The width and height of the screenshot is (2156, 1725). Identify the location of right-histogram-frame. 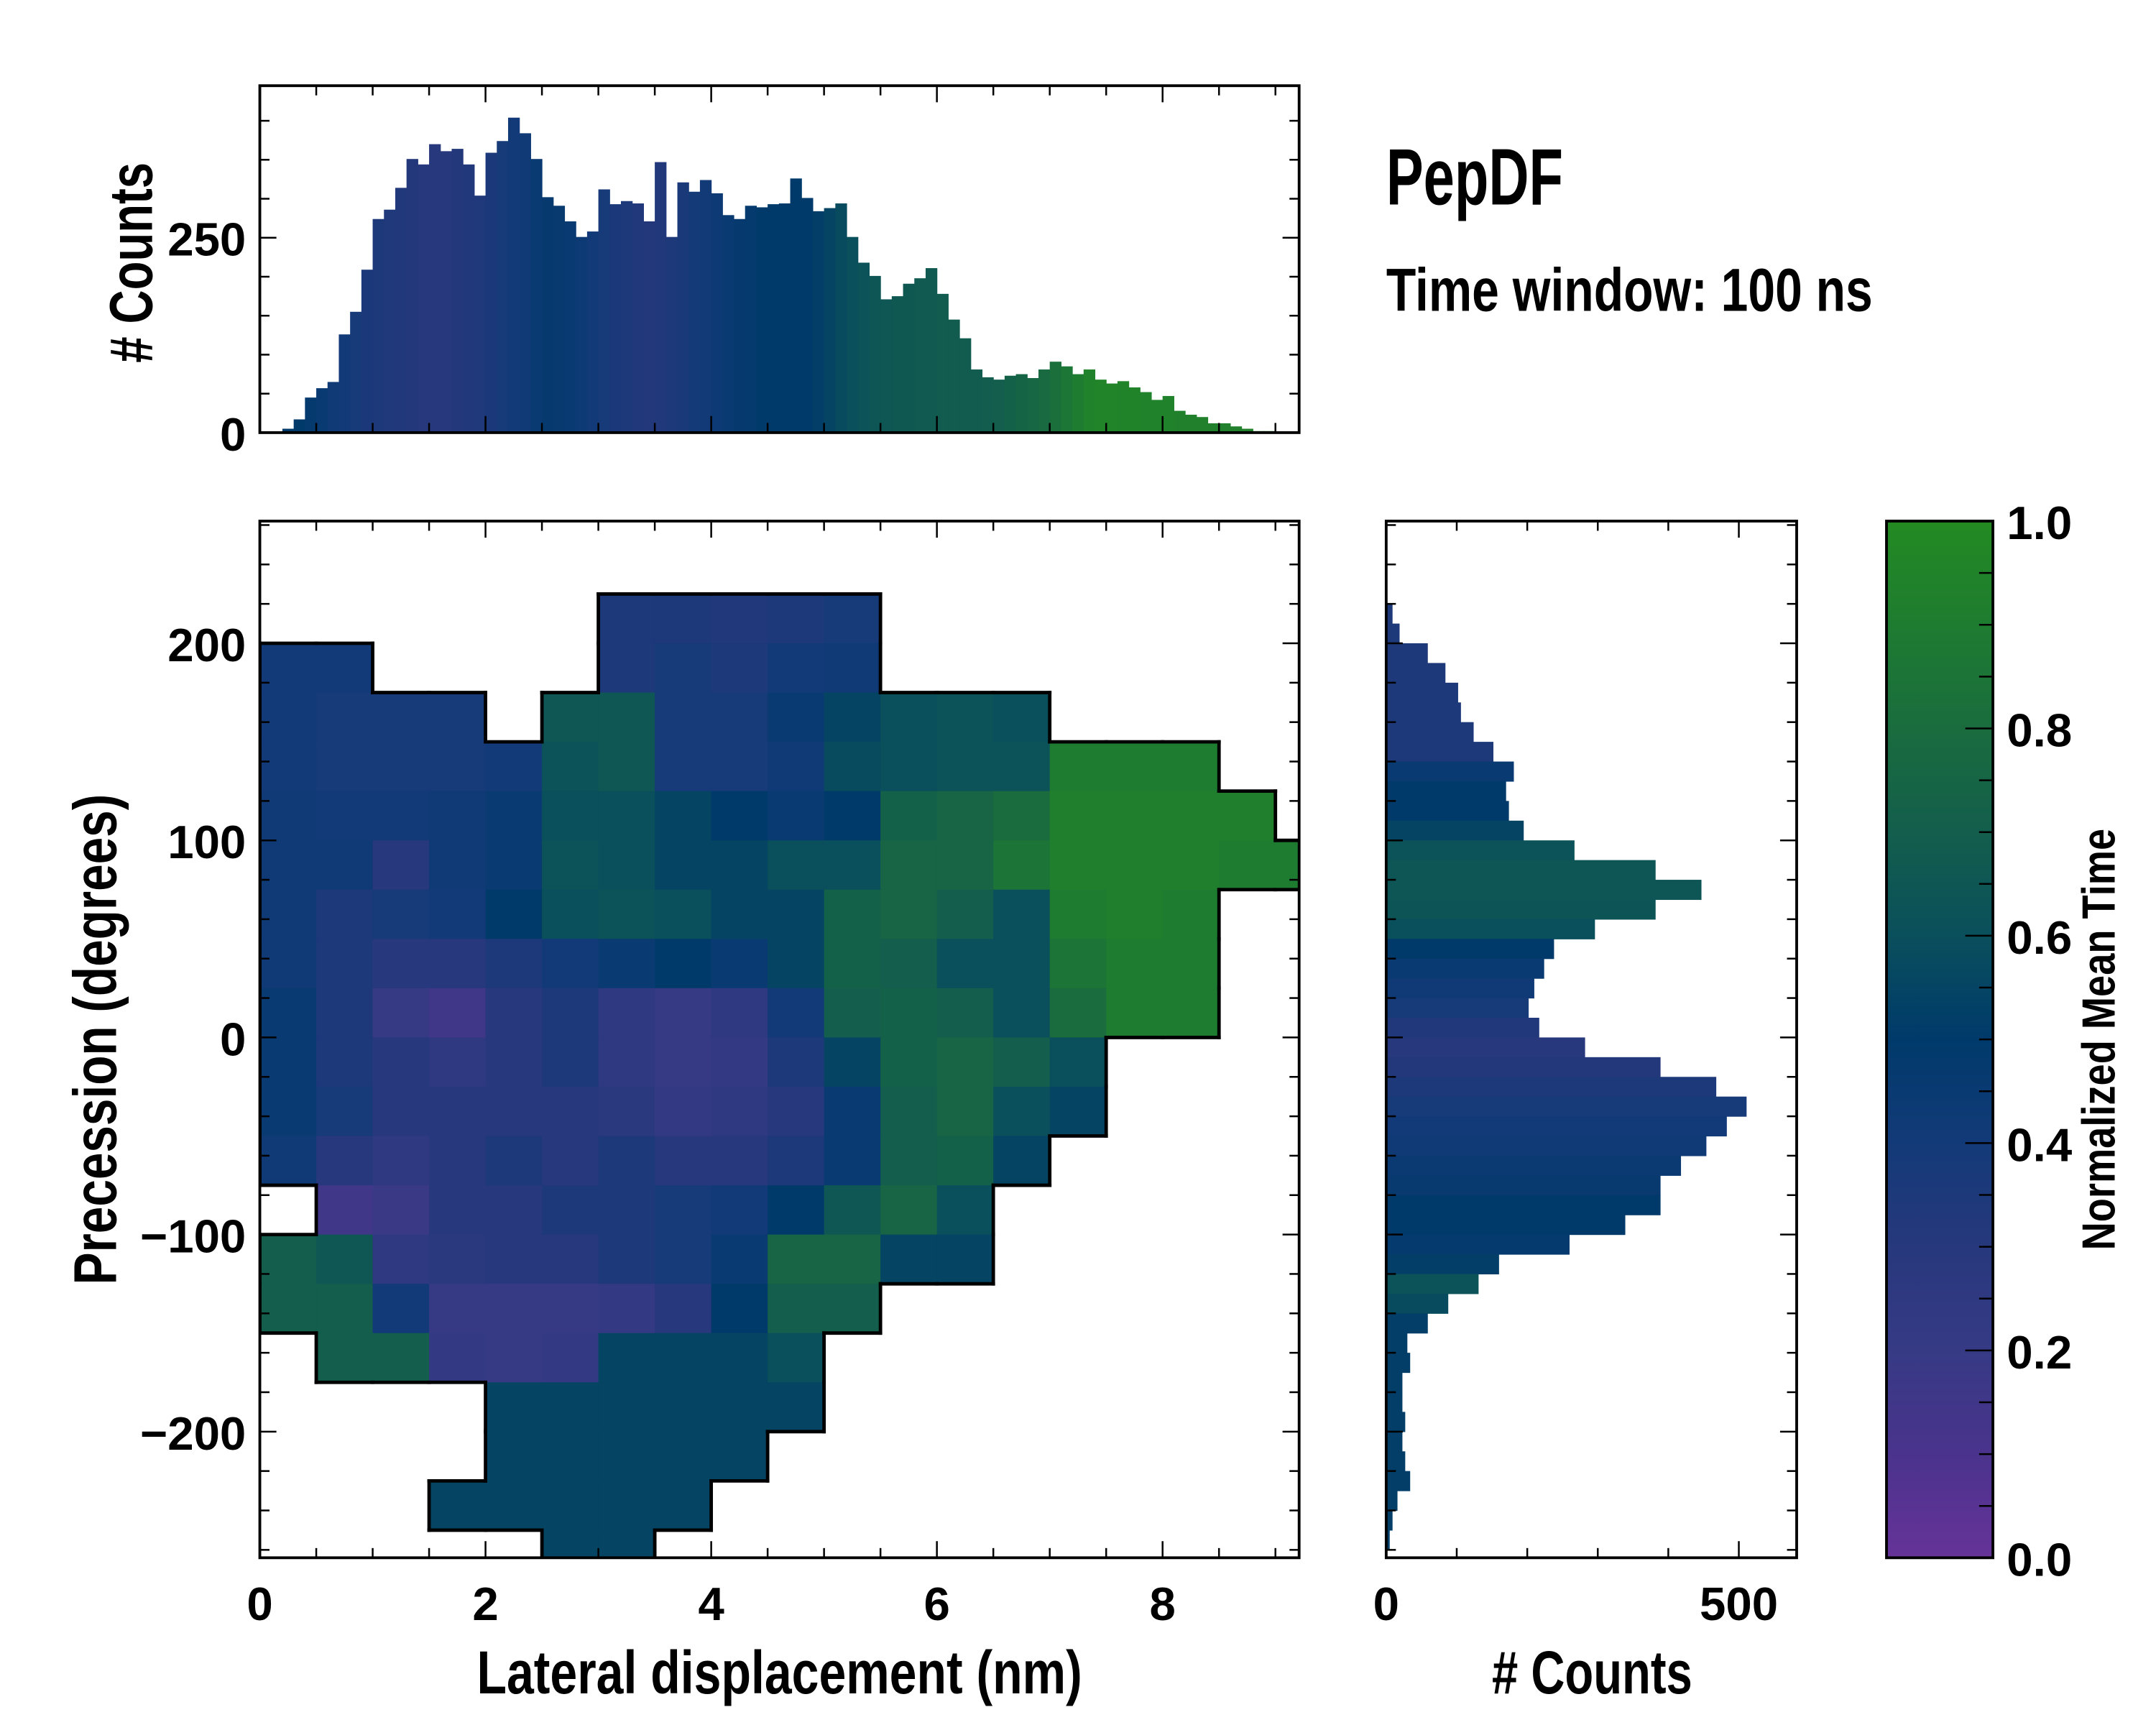
(1591, 1040).